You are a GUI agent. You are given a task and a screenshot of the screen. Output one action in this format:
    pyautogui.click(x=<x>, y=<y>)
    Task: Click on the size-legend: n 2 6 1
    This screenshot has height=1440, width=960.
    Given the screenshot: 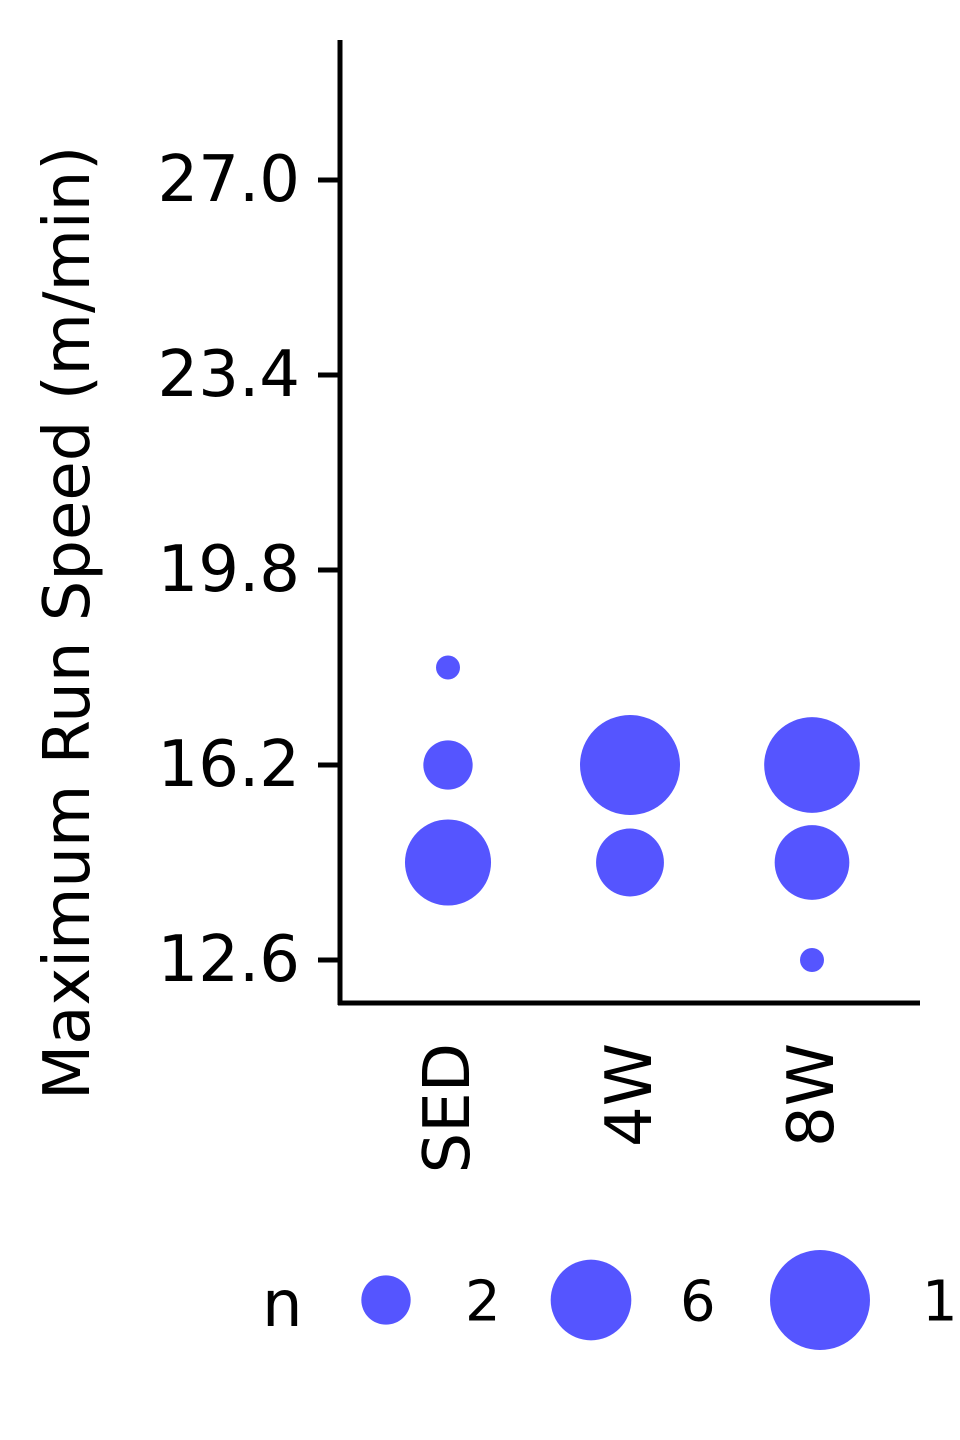 What is the action you would take?
    pyautogui.click(x=610, y=1300)
    